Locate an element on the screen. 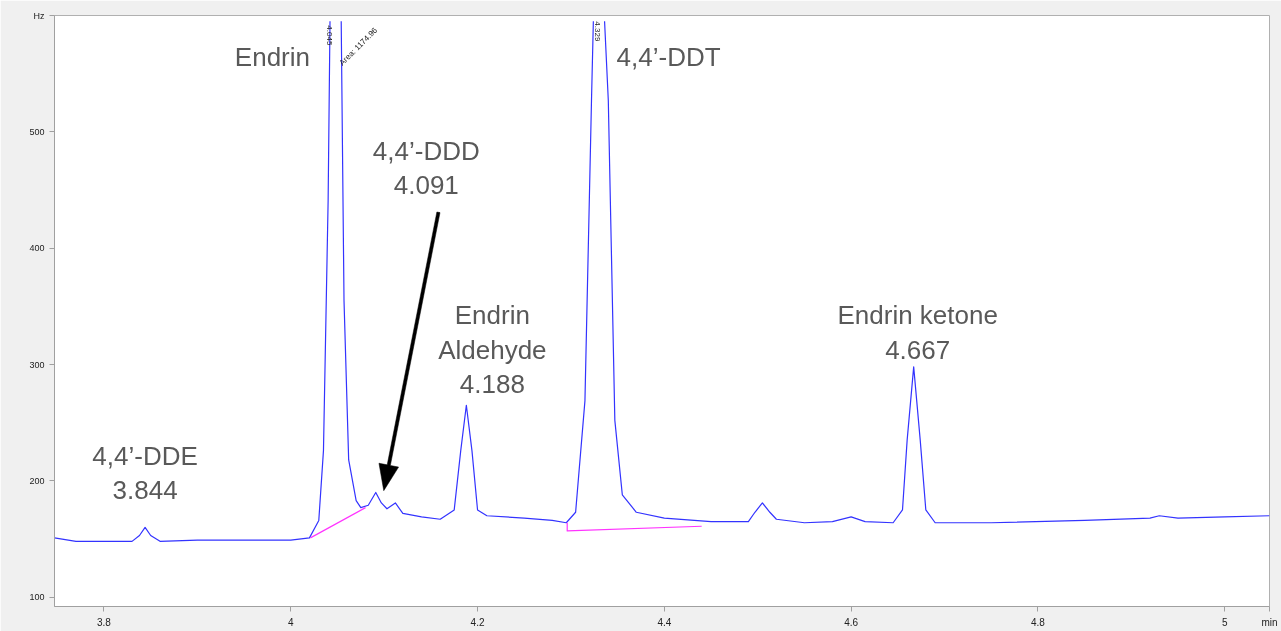 The height and width of the screenshot is (631, 1281). annotation: 4,4’-DDD 4.091 is located at coordinates (426, 168).